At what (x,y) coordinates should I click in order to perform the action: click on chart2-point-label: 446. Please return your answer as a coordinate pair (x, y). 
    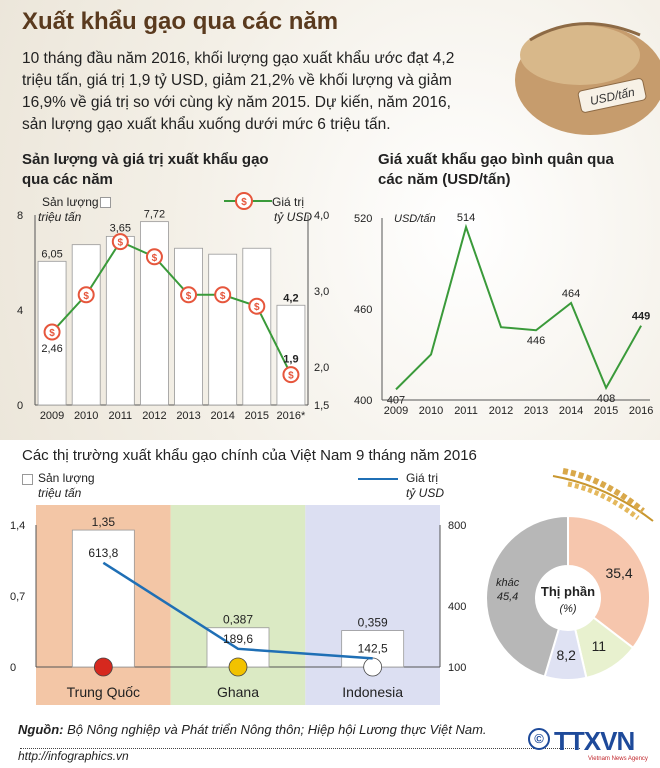
    Looking at the image, I should click on (536, 341).